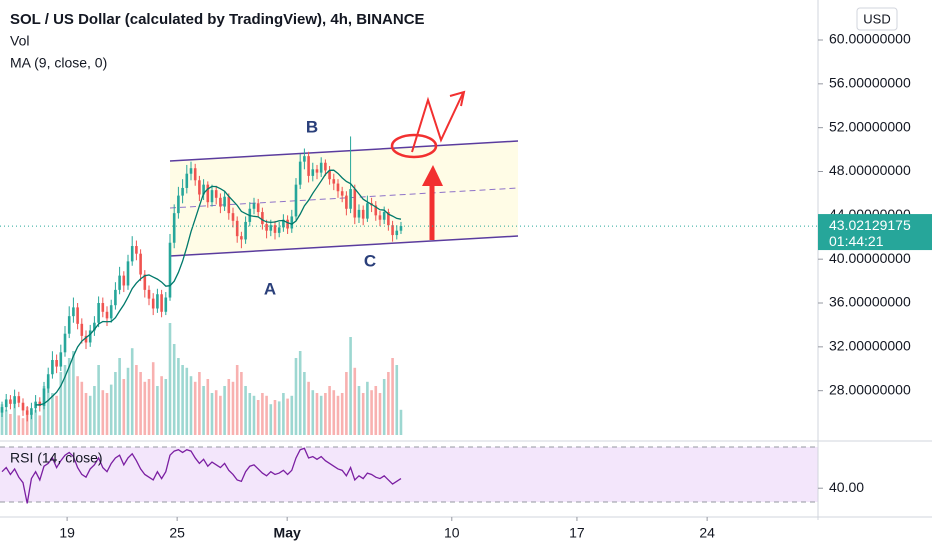  What do you see at coordinates (870, 302) in the screenshot?
I see `y-tick-label: 36.00000000` at bounding box center [870, 302].